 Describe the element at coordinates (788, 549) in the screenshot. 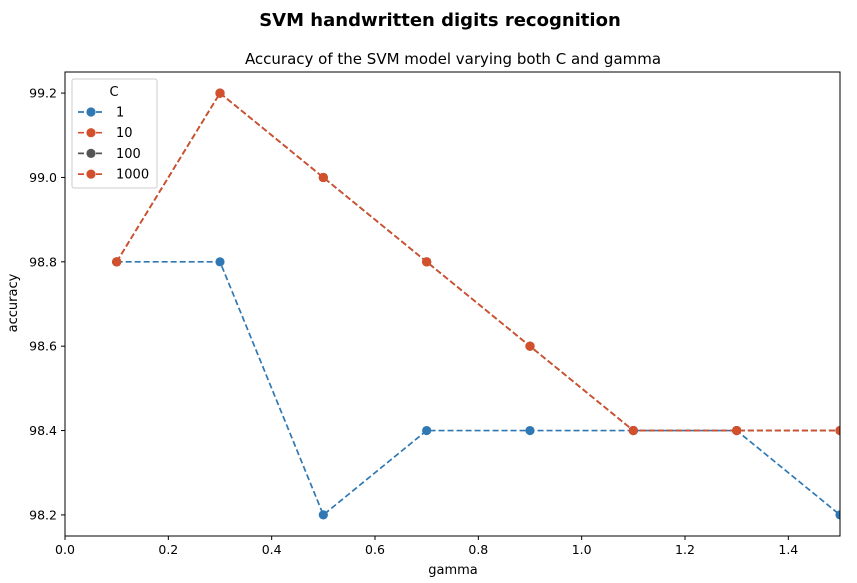

I see `x-tick-label: 1.4` at that location.